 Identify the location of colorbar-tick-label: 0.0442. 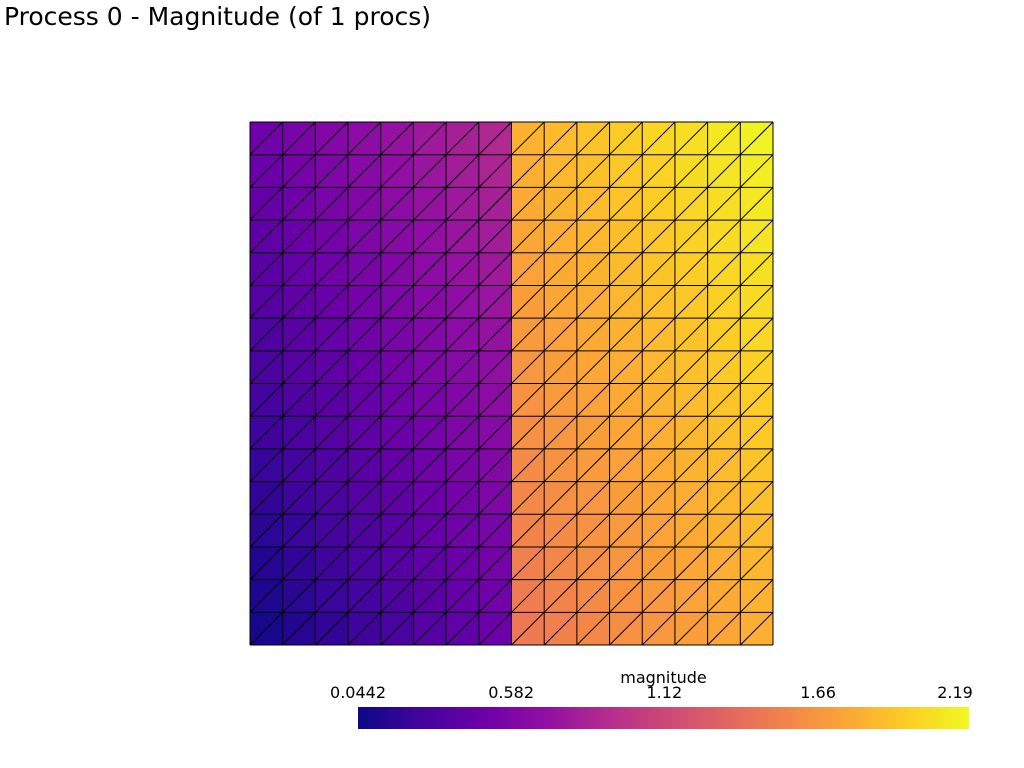
(358, 692).